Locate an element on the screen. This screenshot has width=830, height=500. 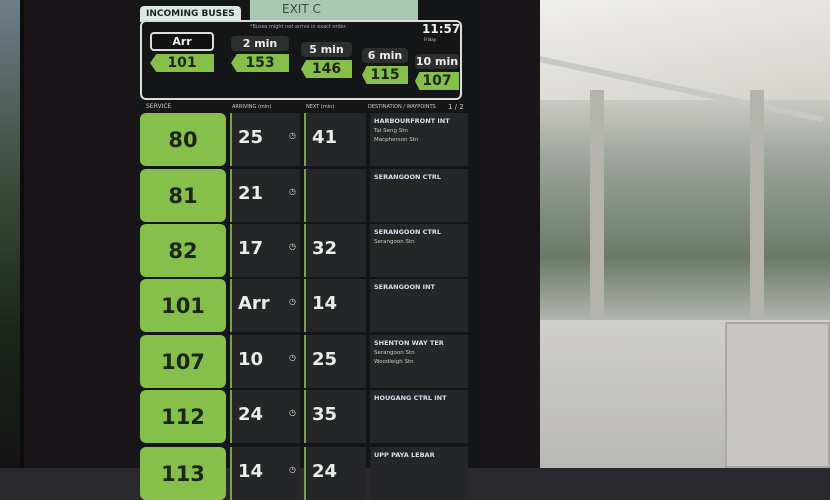
bin is located at coordinates (777, 395).